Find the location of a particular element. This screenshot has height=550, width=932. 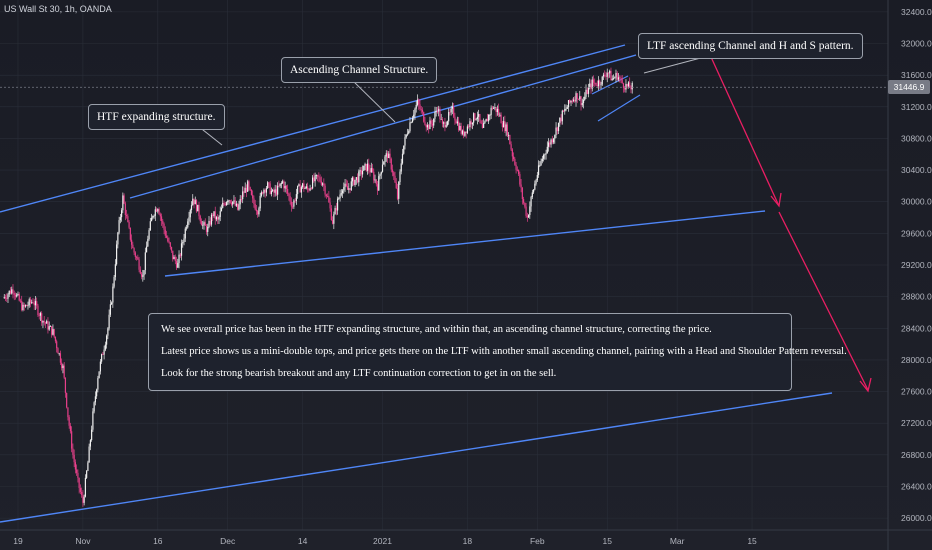

y-tick-label: 31600.0 is located at coordinates (916, 75).